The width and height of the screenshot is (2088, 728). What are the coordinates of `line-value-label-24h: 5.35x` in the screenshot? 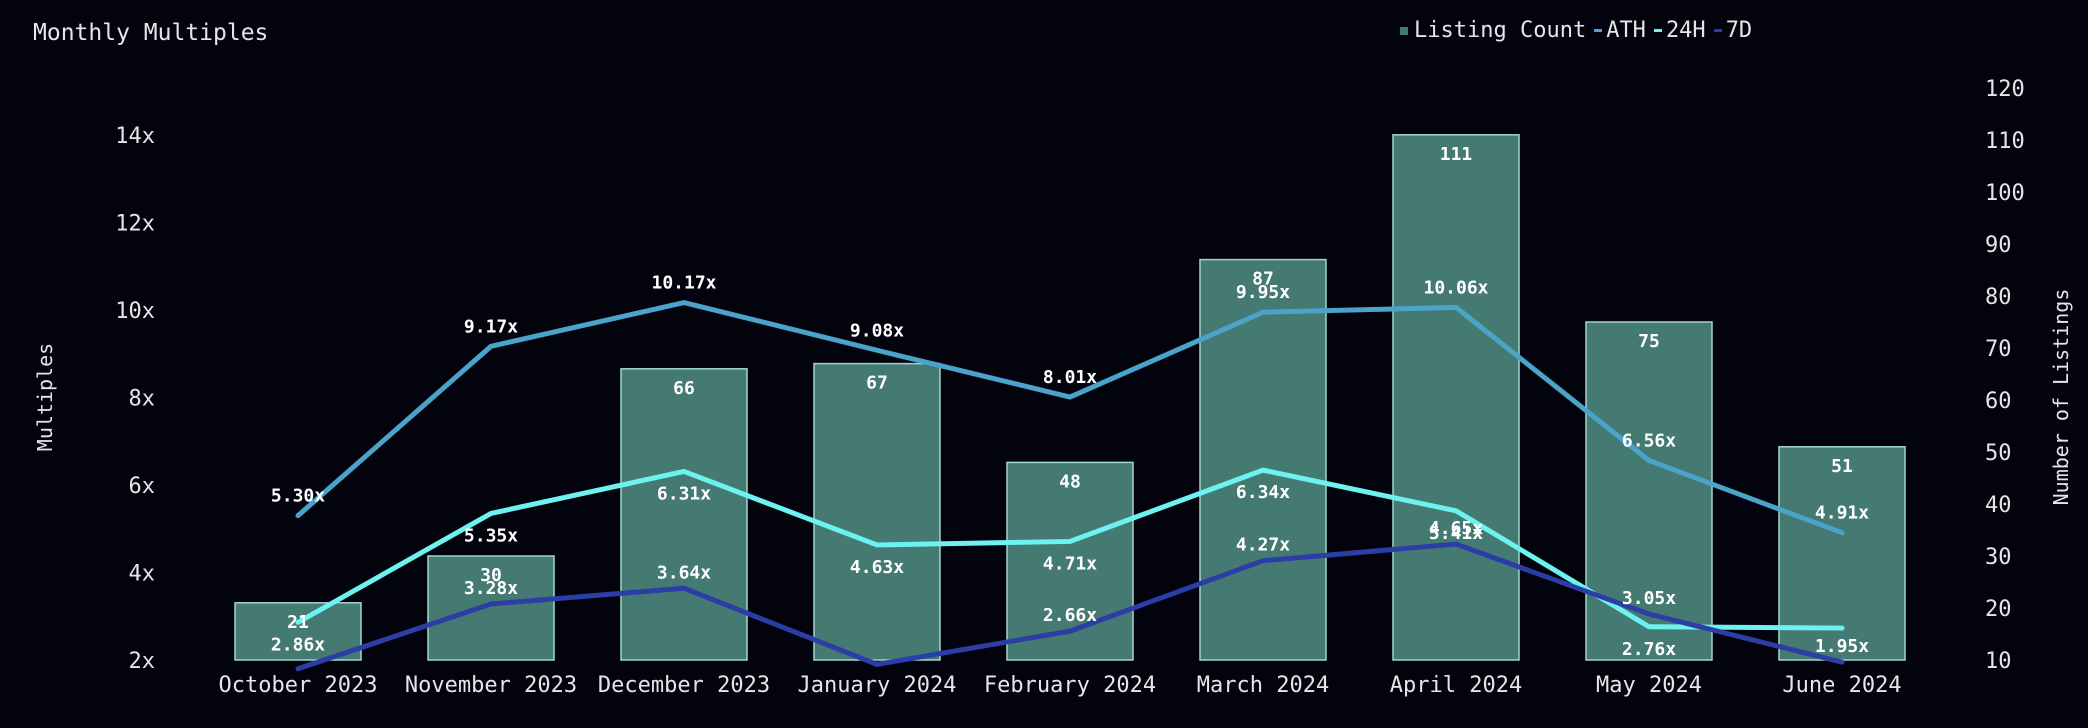 It's located at (491, 535).